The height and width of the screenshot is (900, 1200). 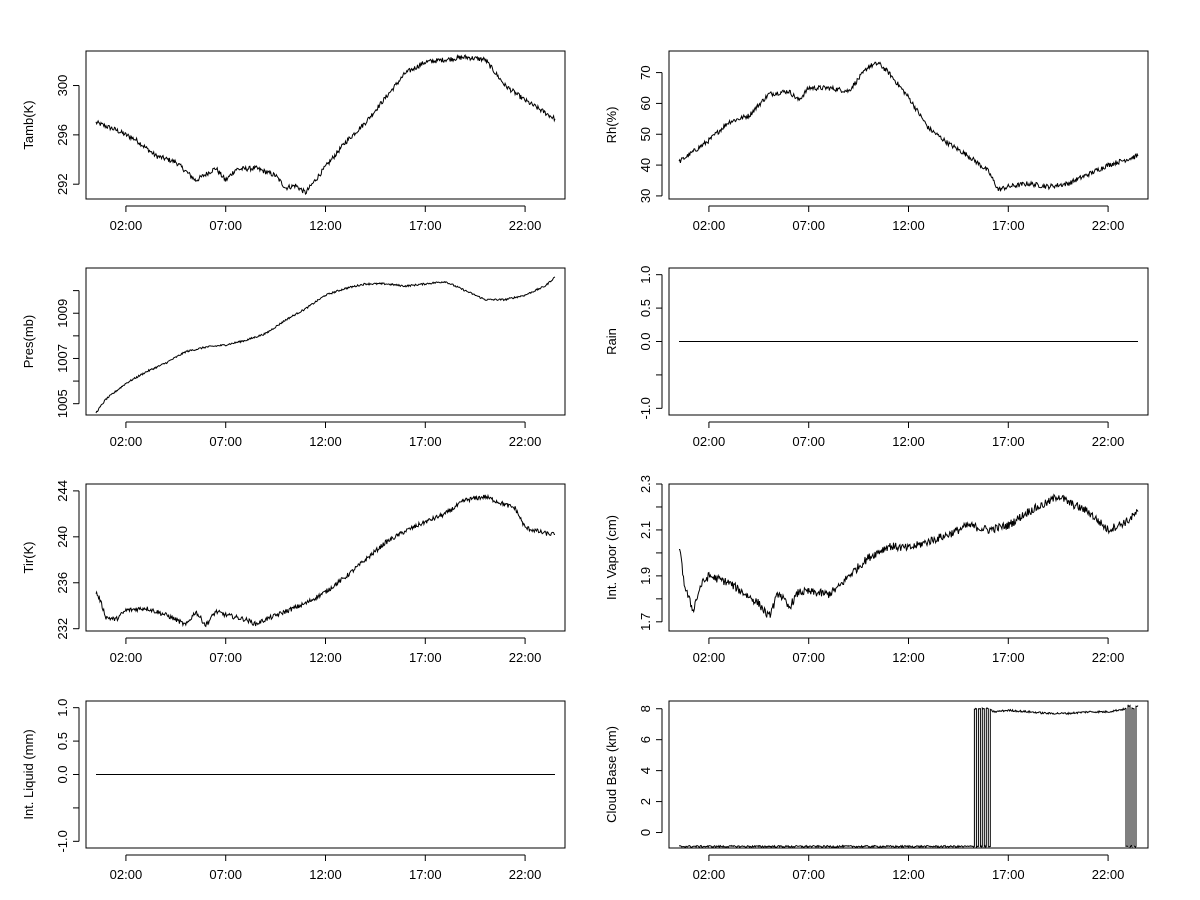 I want to click on y-tick-label: 300, so click(x=62, y=86).